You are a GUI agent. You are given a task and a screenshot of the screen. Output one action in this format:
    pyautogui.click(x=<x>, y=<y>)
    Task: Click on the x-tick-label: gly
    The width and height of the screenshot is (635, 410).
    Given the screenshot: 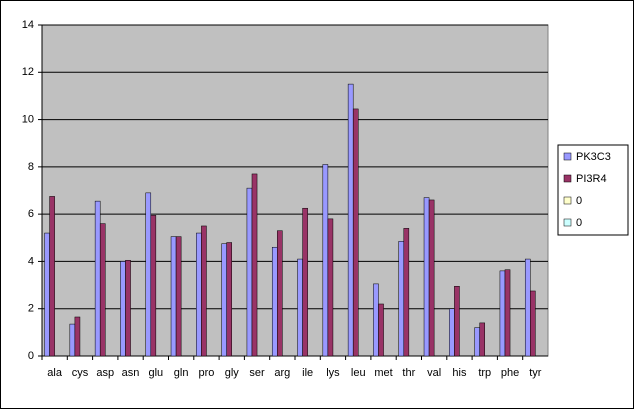 What is the action you would take?
    pyautogui.click(x=232, y=373)
    